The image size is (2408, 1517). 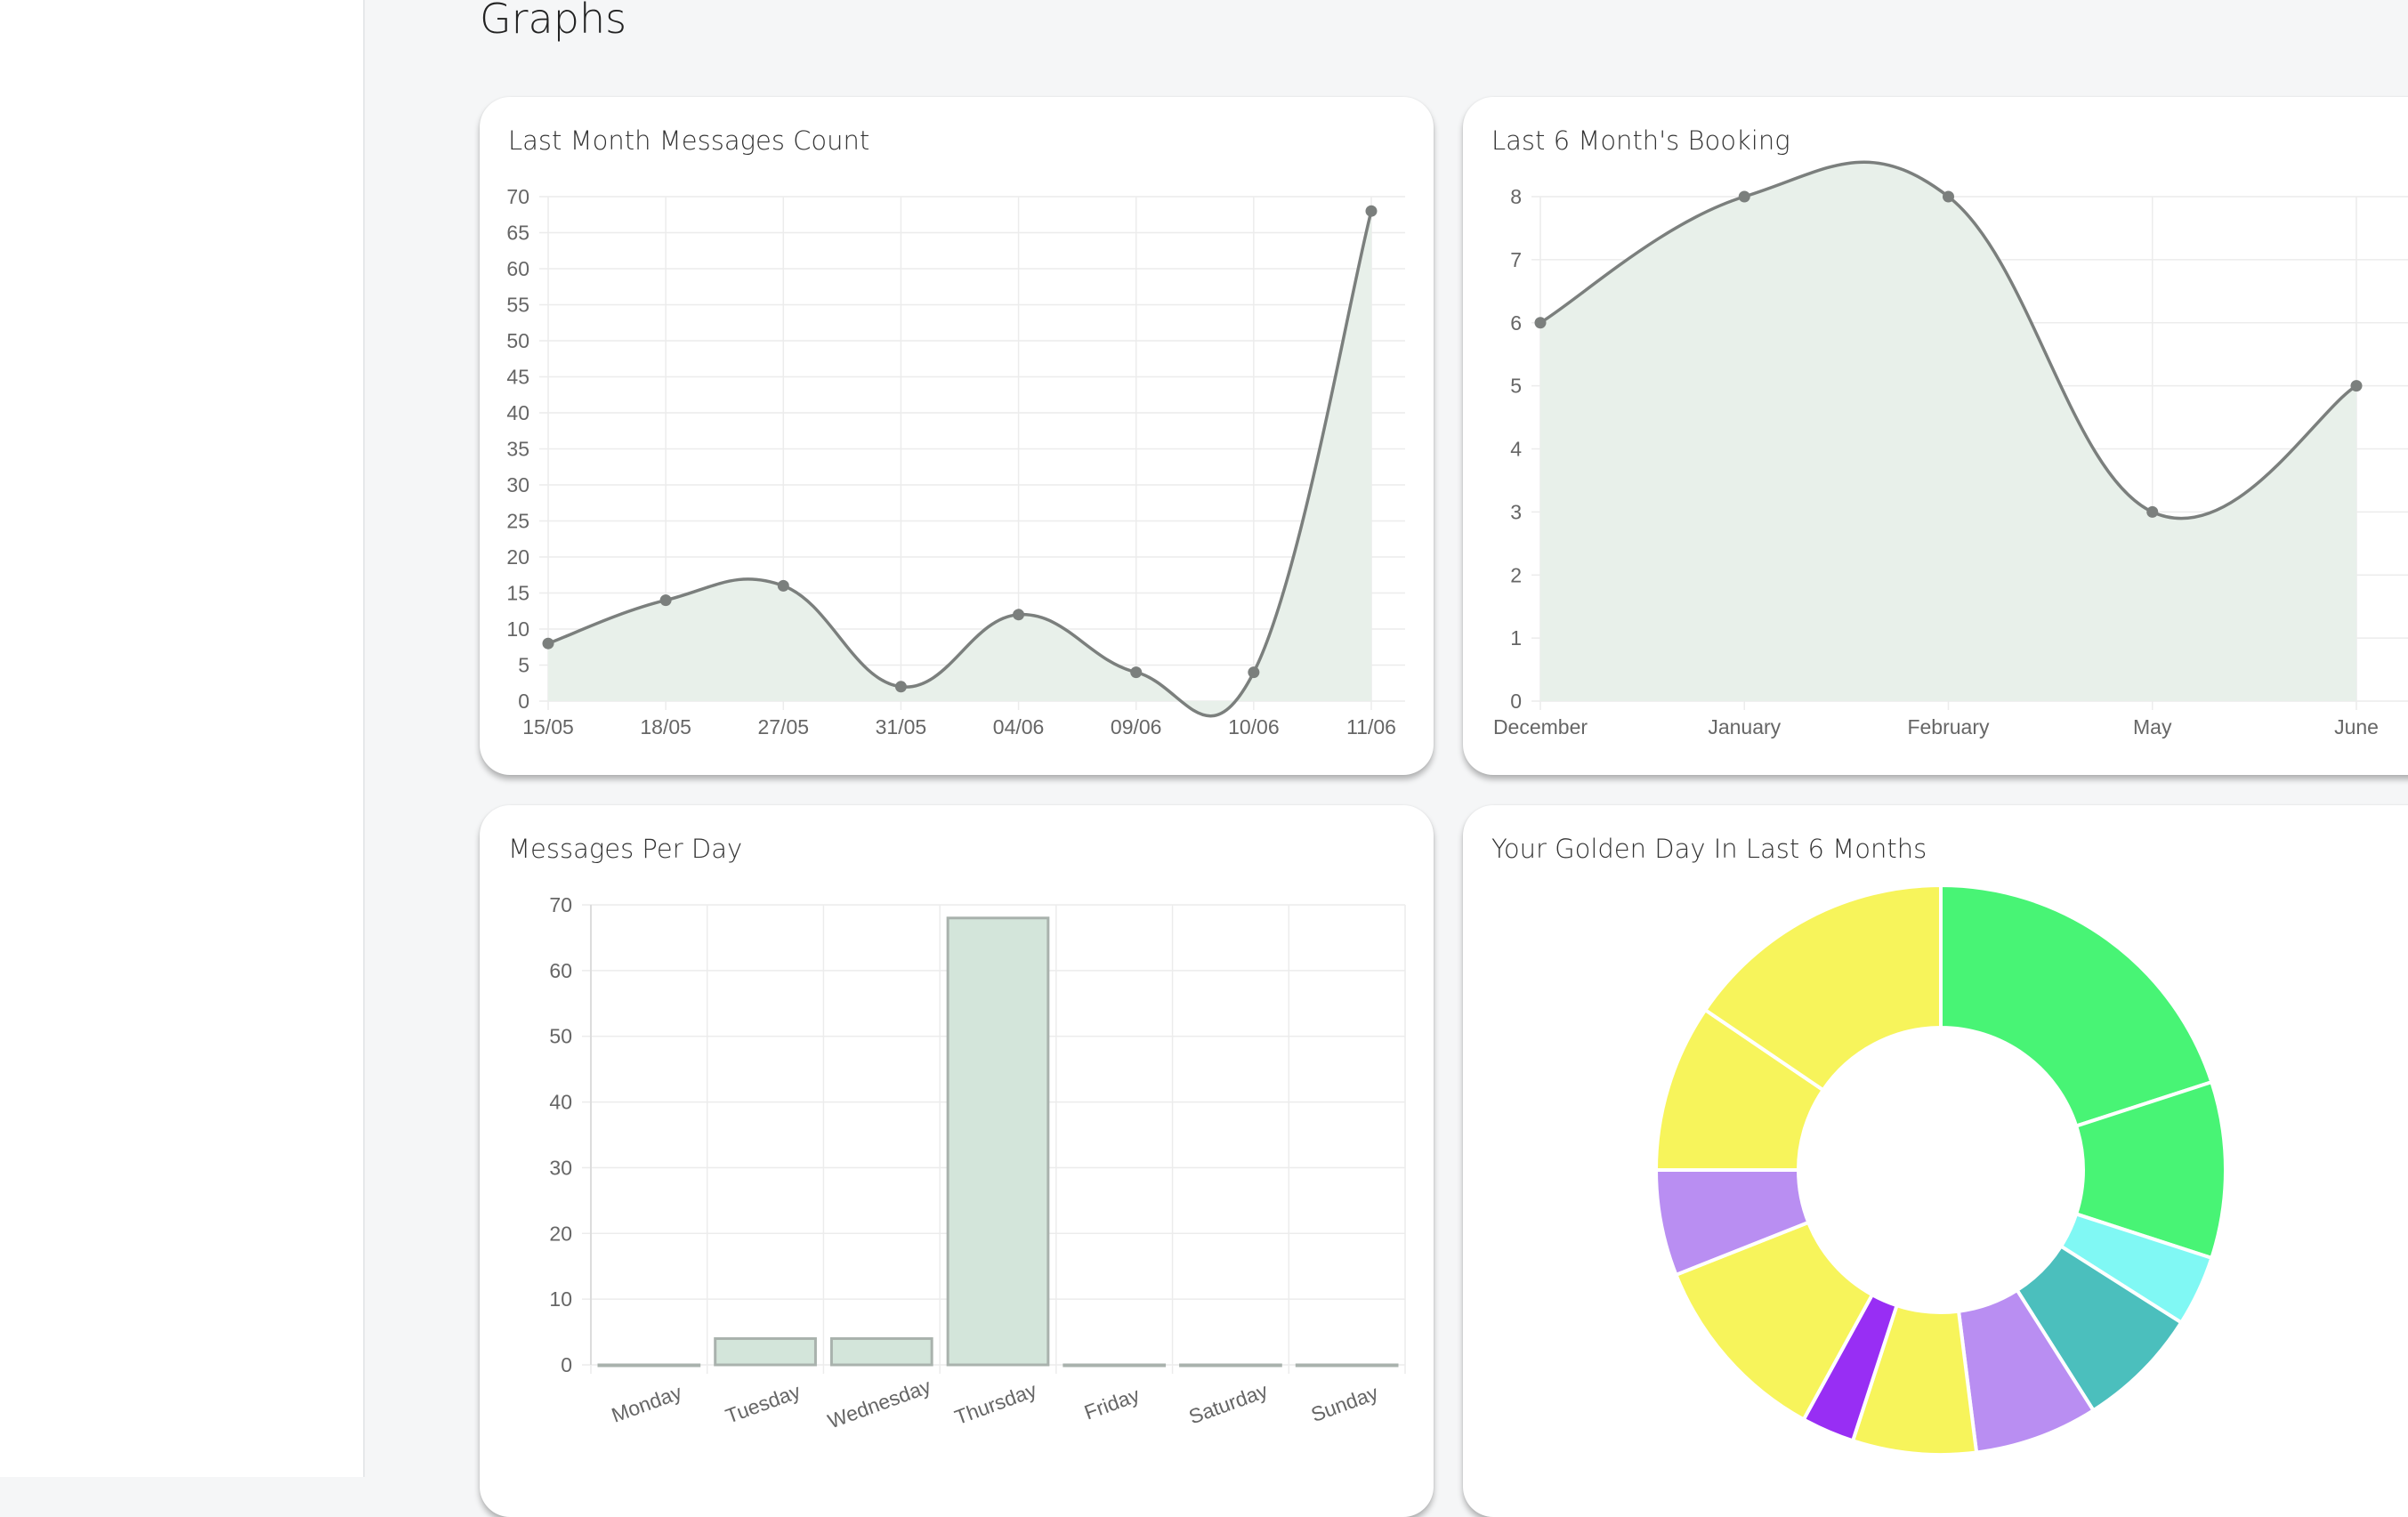 I want to click on page-title: Graphs, so click(x=554, y=22).